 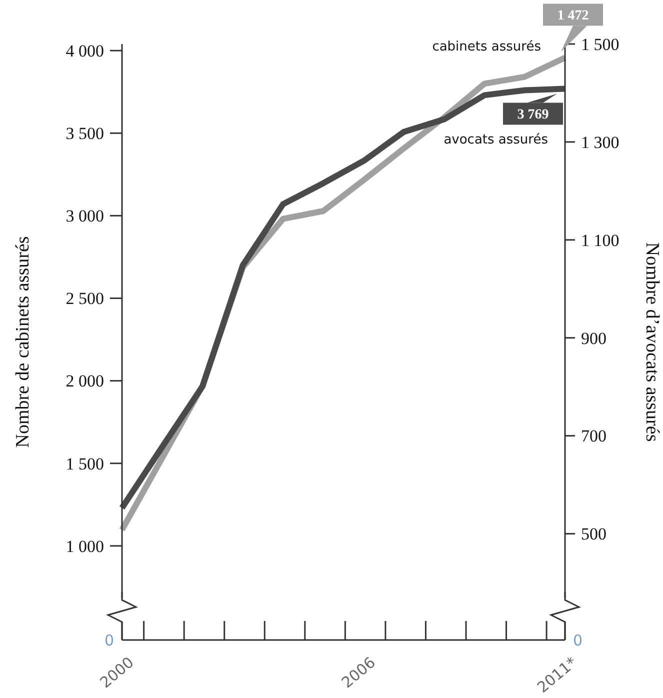 I want to click on y-tick-label: 1 000, so click(x=85, y=546).